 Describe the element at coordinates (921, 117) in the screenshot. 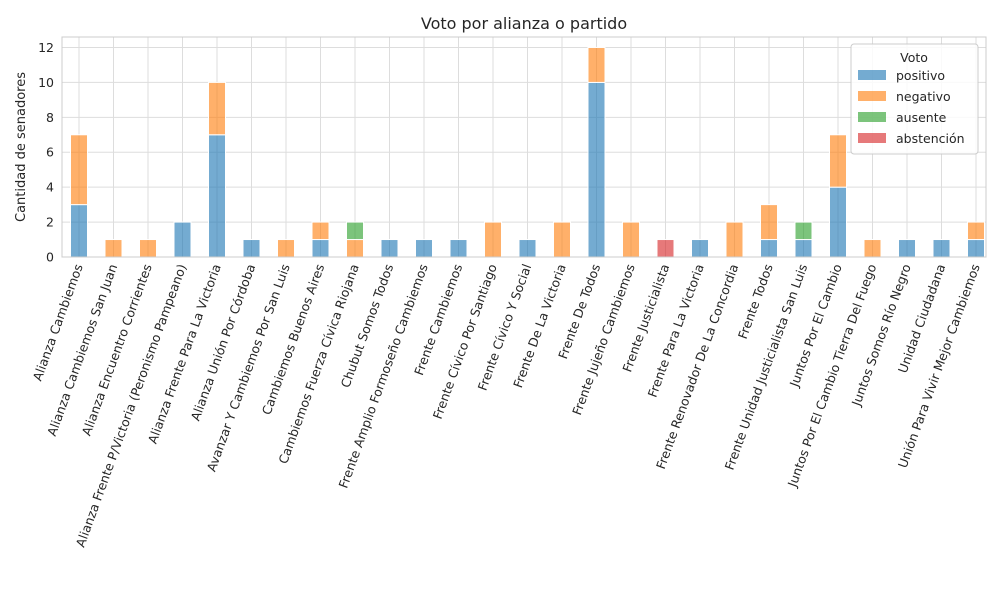

I see `legend-label-ausente: ausente` at that location.